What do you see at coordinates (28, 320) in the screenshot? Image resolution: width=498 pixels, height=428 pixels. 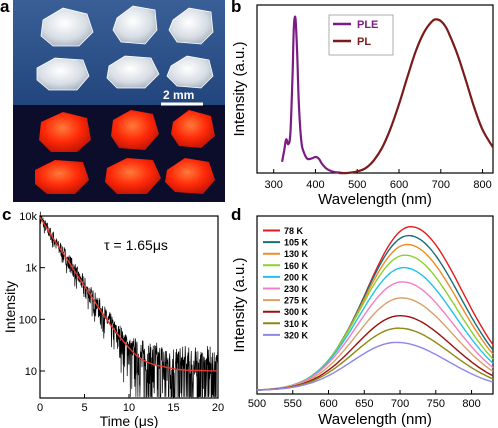 I see `y-tick-label: 100` at bounding box center [28, 320].